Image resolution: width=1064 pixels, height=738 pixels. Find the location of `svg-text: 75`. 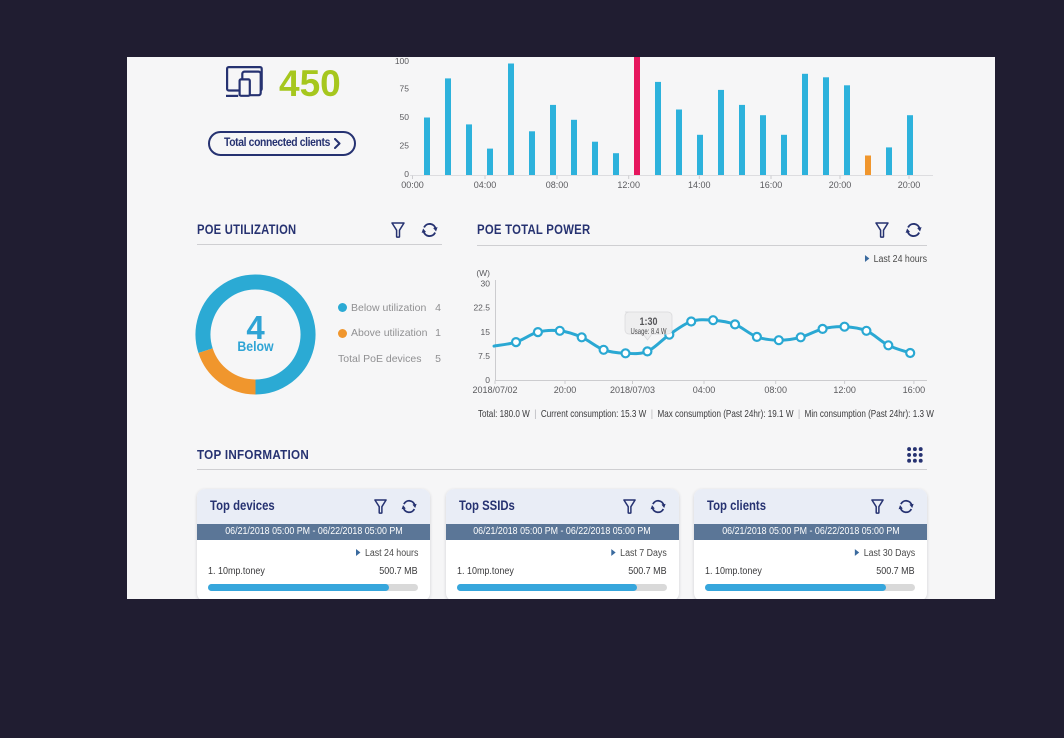

svg-text: 75 is located at coordinates (405, 89).